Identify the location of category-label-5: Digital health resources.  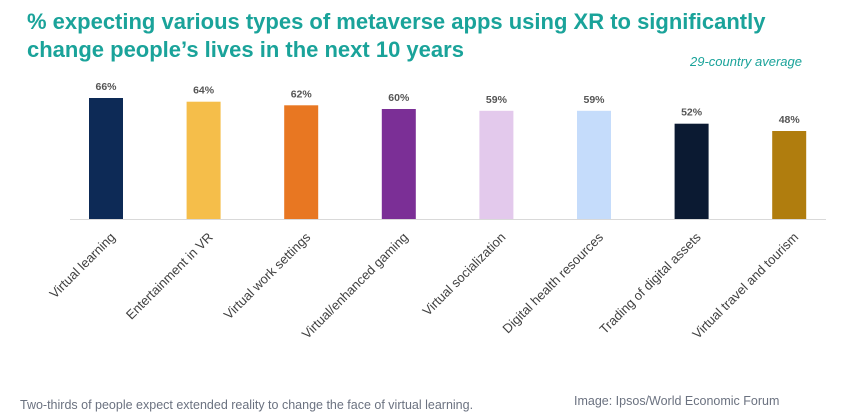
(552, 282).